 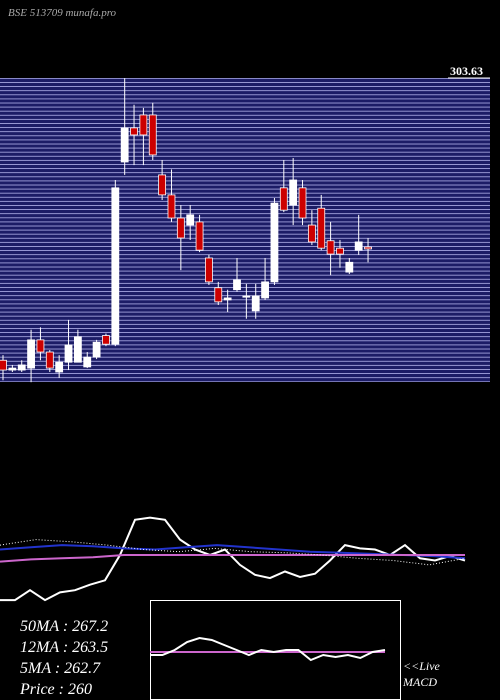 I want to click on ma-label: 50MA : 267.2, so click(x=64, y=626).